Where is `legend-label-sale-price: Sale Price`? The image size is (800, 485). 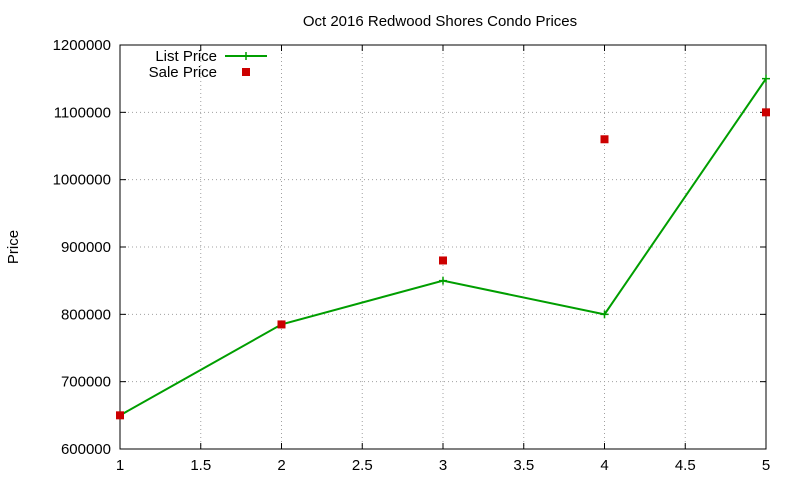
legend-label-sale-price: Sale Price is located at coordinates (183, 72).